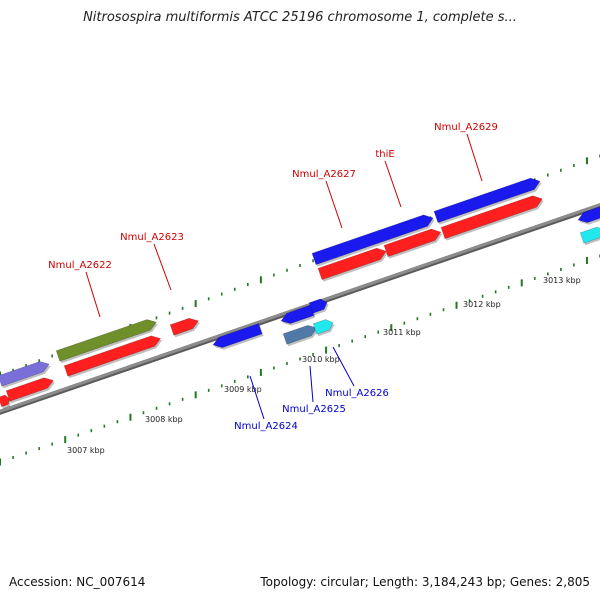  What do you see at coordinates (482, 304) in the screenshot?
I see `kbp-label: 3012 kbp` at bounding box center [482, 304].